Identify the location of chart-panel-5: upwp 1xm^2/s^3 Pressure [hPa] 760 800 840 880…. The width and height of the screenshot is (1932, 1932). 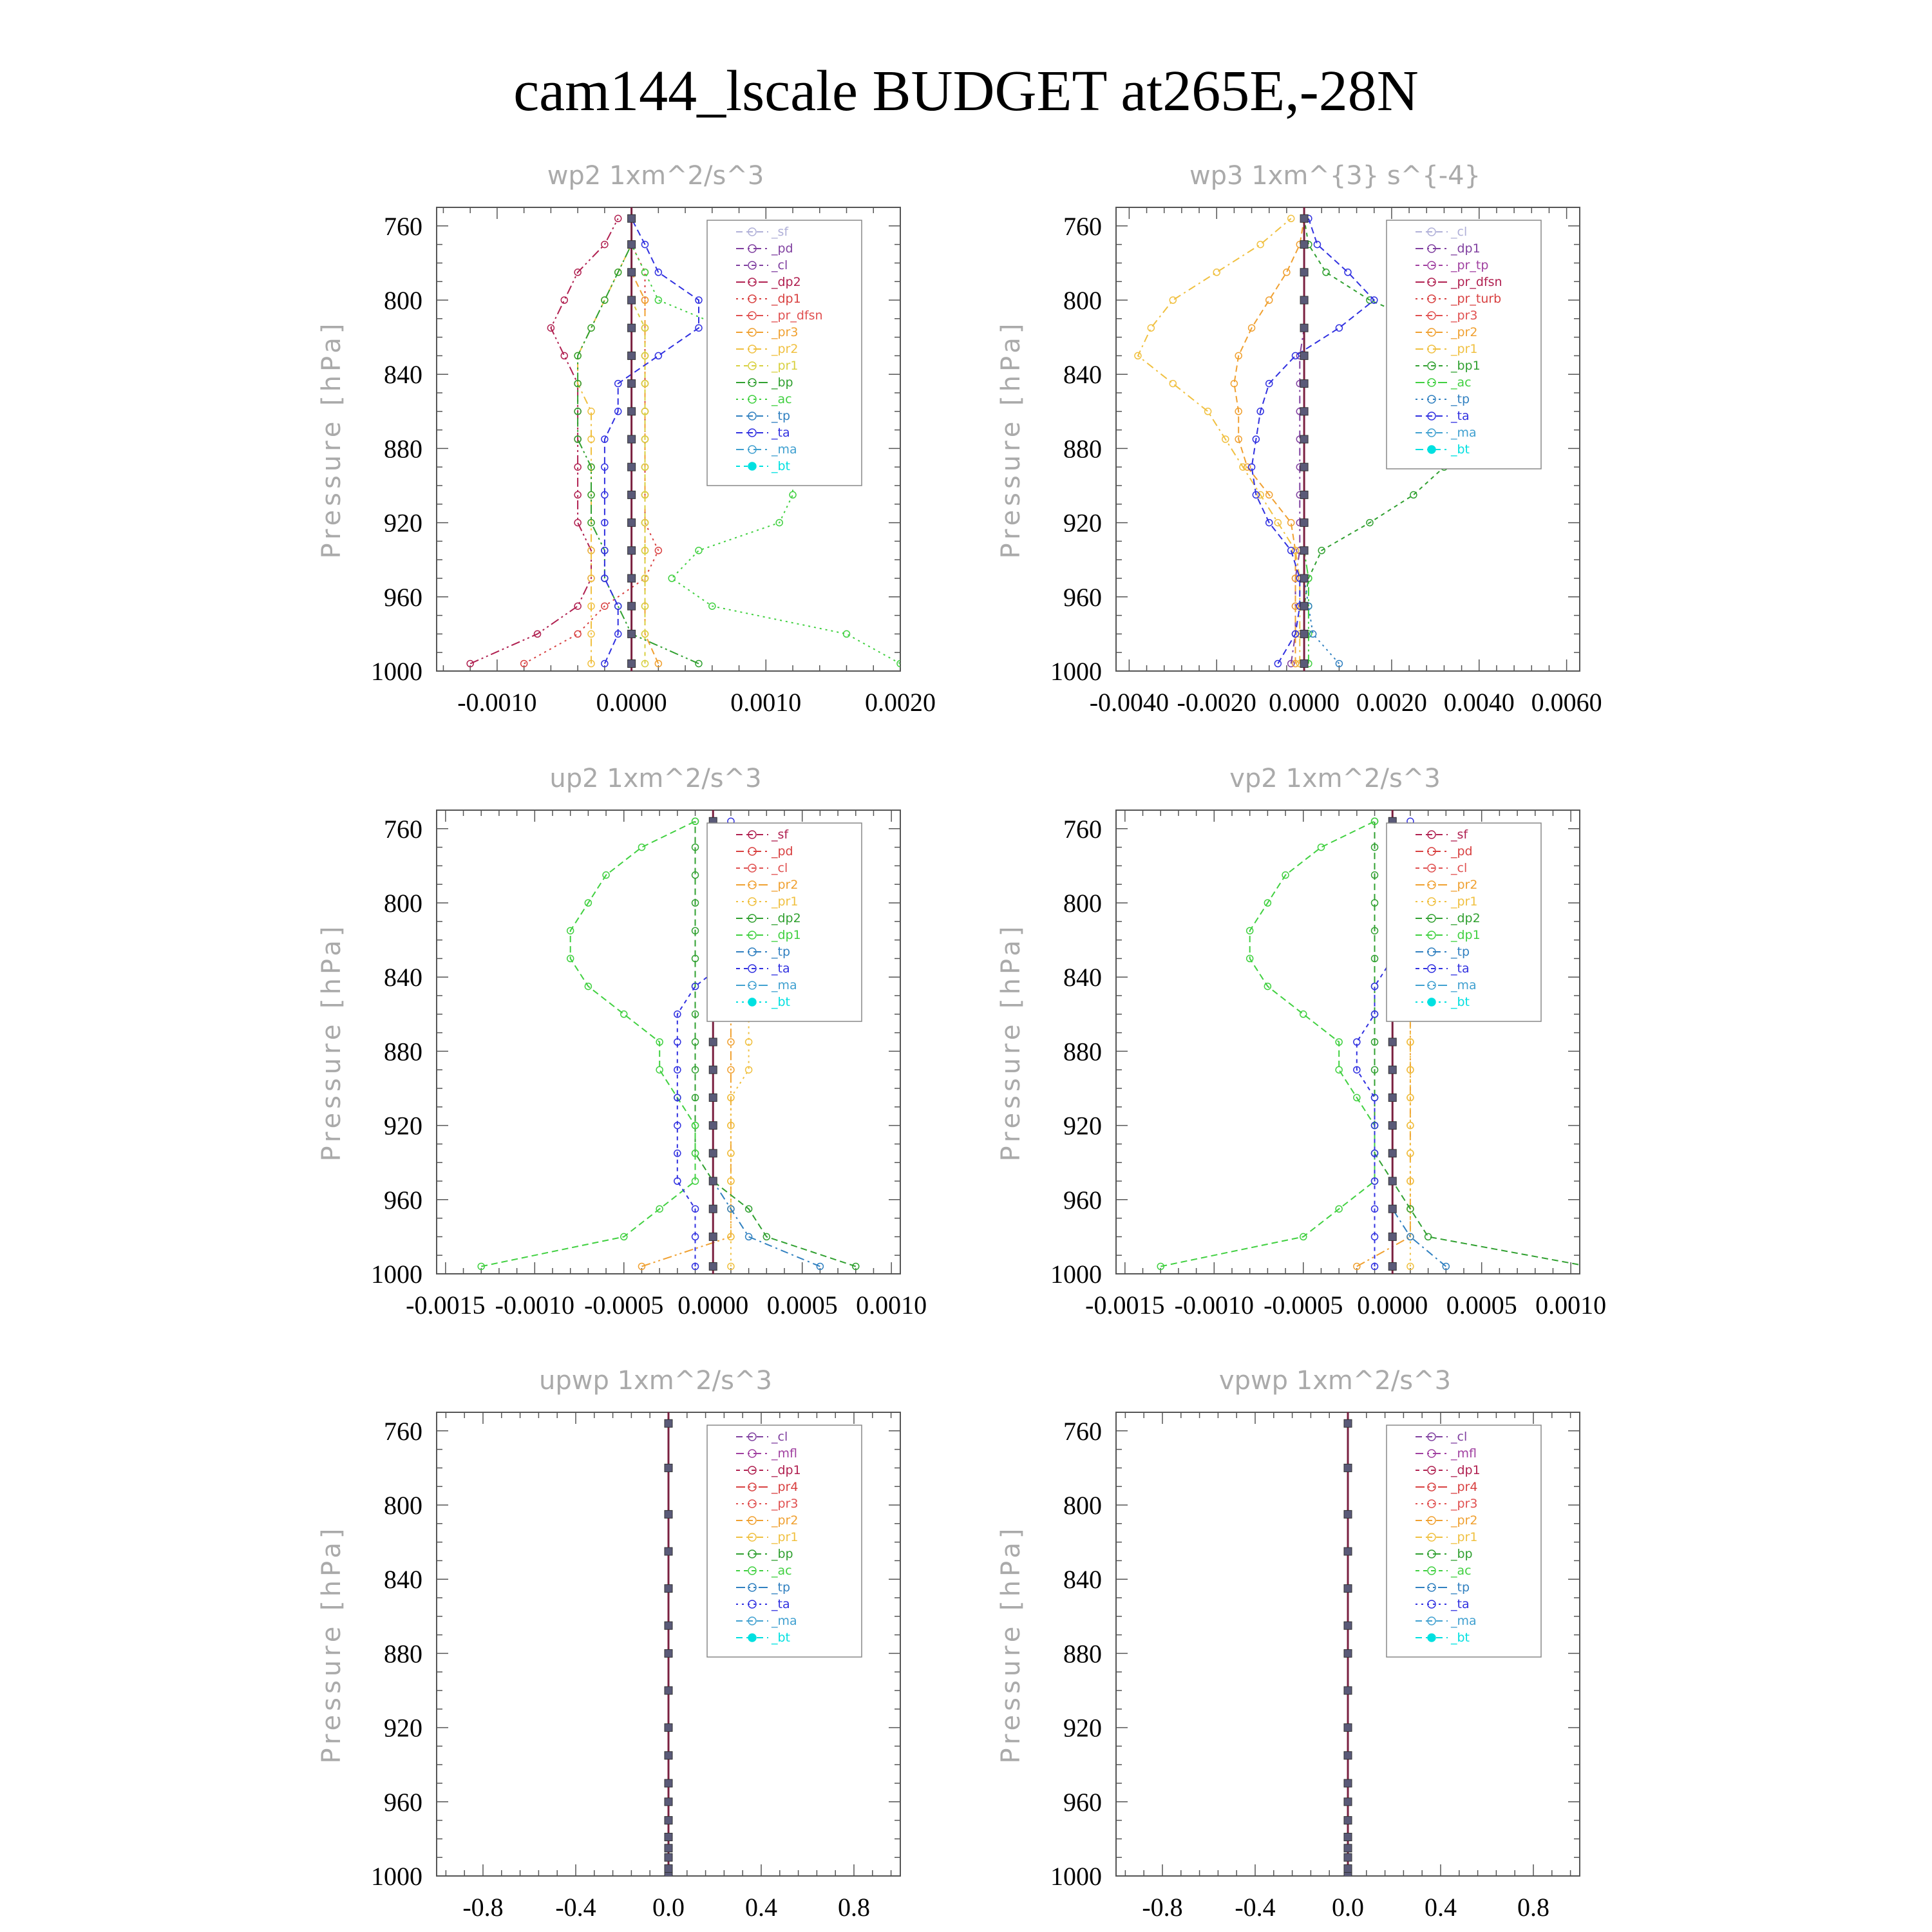
(609, 1644).